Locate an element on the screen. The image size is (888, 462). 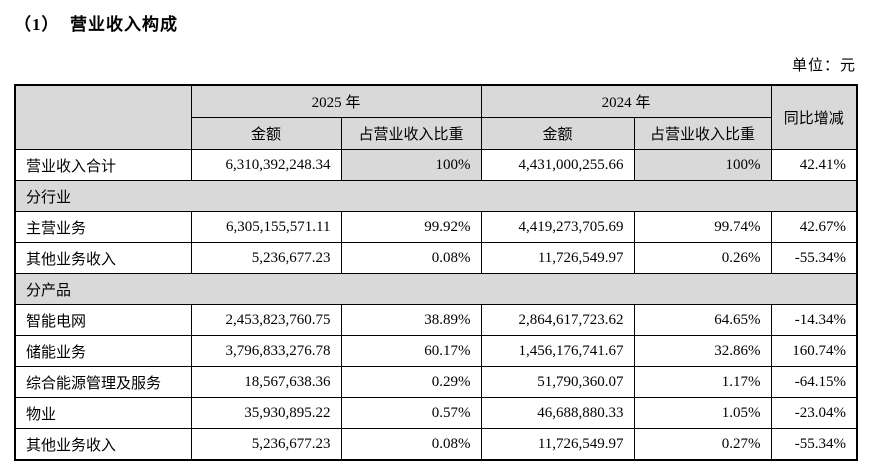
section-row-by-industry: 分行业 is located at coordinates (436, 196).